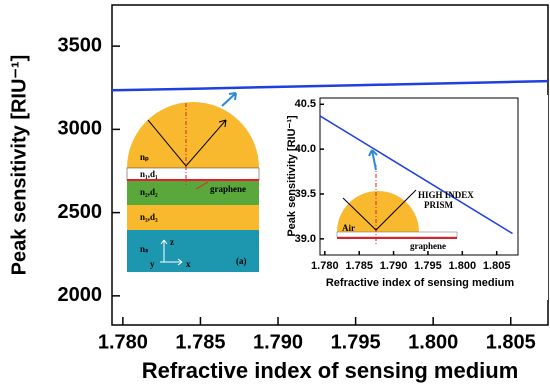 Image resolution: width=550 pixels, height=391 pixels. Describe the element at coordinates (446, 195) in the screenshot. I see `annotation: HIGH INDEX` at that location.